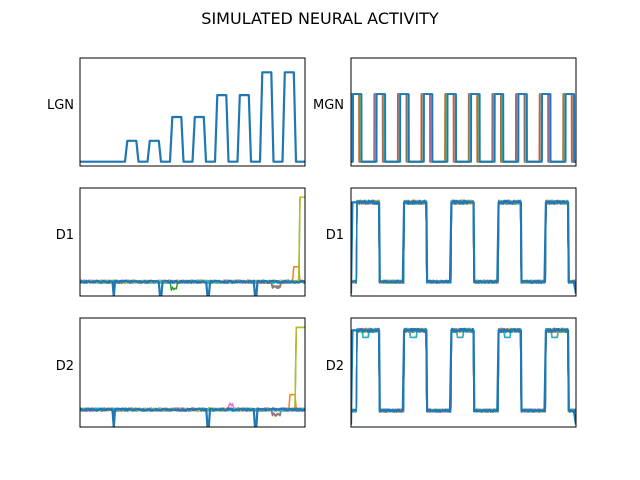 This screenshot has height=480, width=640. Describe the element at coordinates (328, 105) in the screenshot. I see `ylabel-mgn: MGN` at that location.